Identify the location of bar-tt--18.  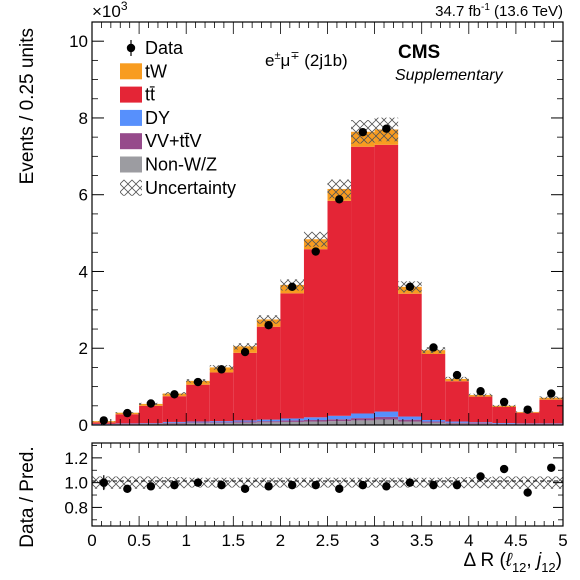
(527, 418).